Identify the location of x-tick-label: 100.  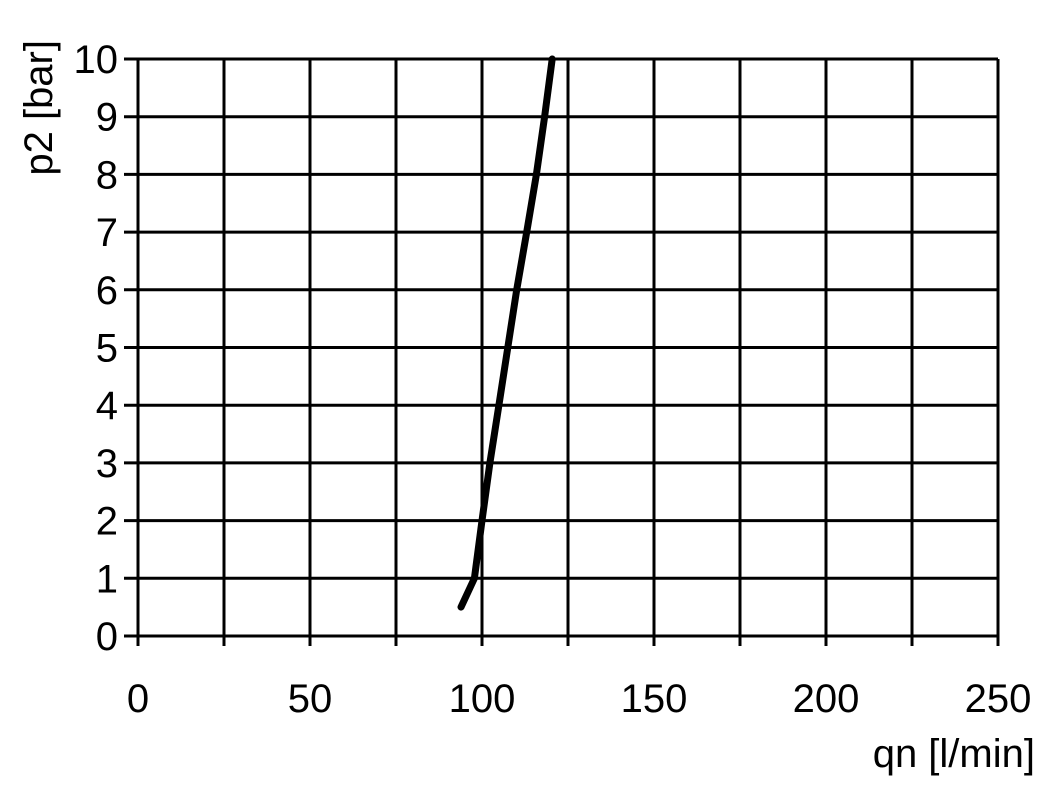
(482, 699).